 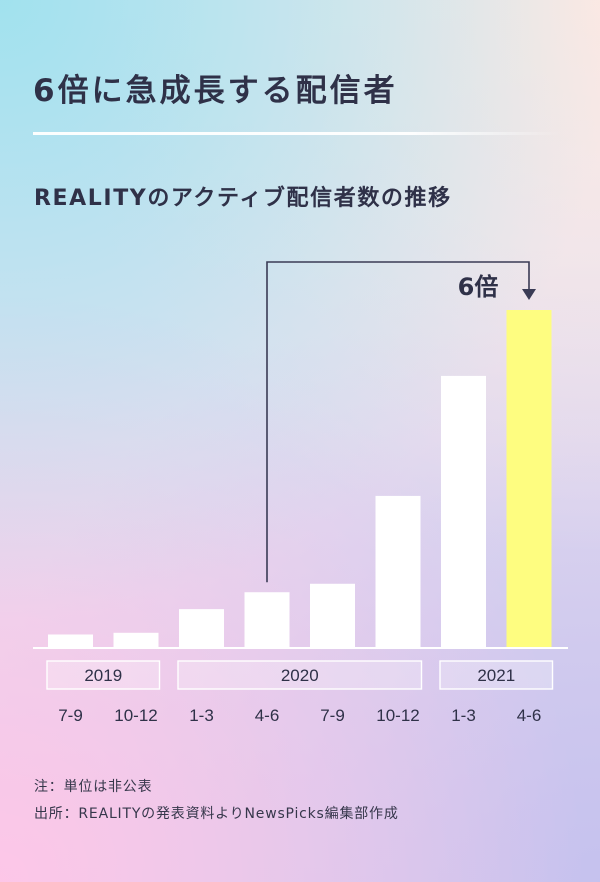 What do you see at coordinates (216, 814) in the screenshot?
I see `source-note: 出所：REALITYの発表資料よりNewsPicks編集部作成` at bounding box center [216, 814].